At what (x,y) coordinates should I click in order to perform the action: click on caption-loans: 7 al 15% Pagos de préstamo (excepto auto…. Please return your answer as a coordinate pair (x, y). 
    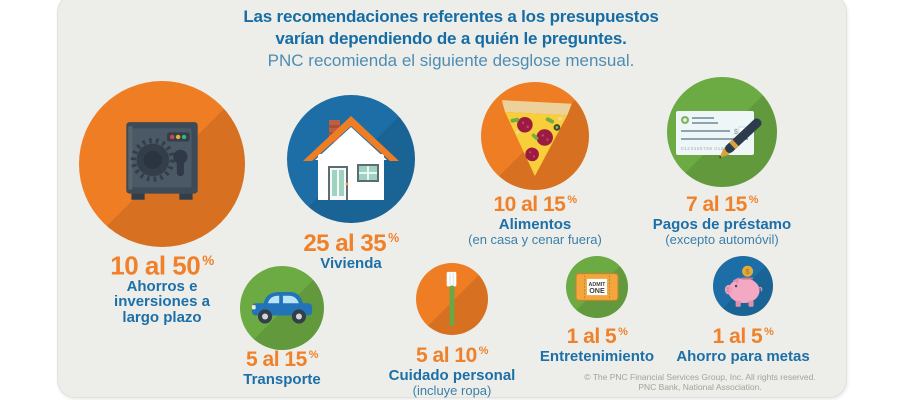
    Looking at the image, I should click on (722, 218).